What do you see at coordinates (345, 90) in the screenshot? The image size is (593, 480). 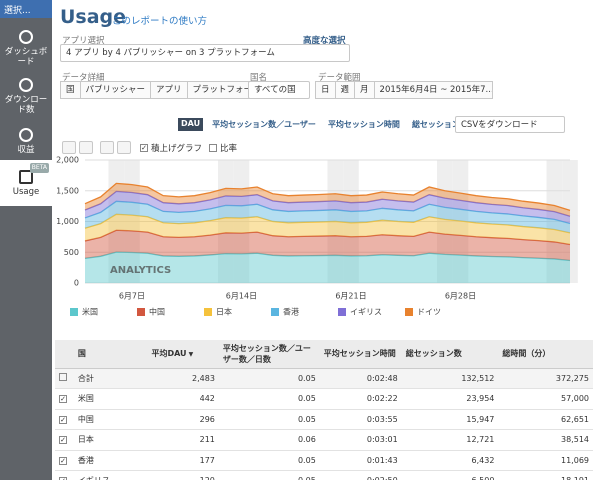 I see `option-button: 週` at bounding box center [345, 90].